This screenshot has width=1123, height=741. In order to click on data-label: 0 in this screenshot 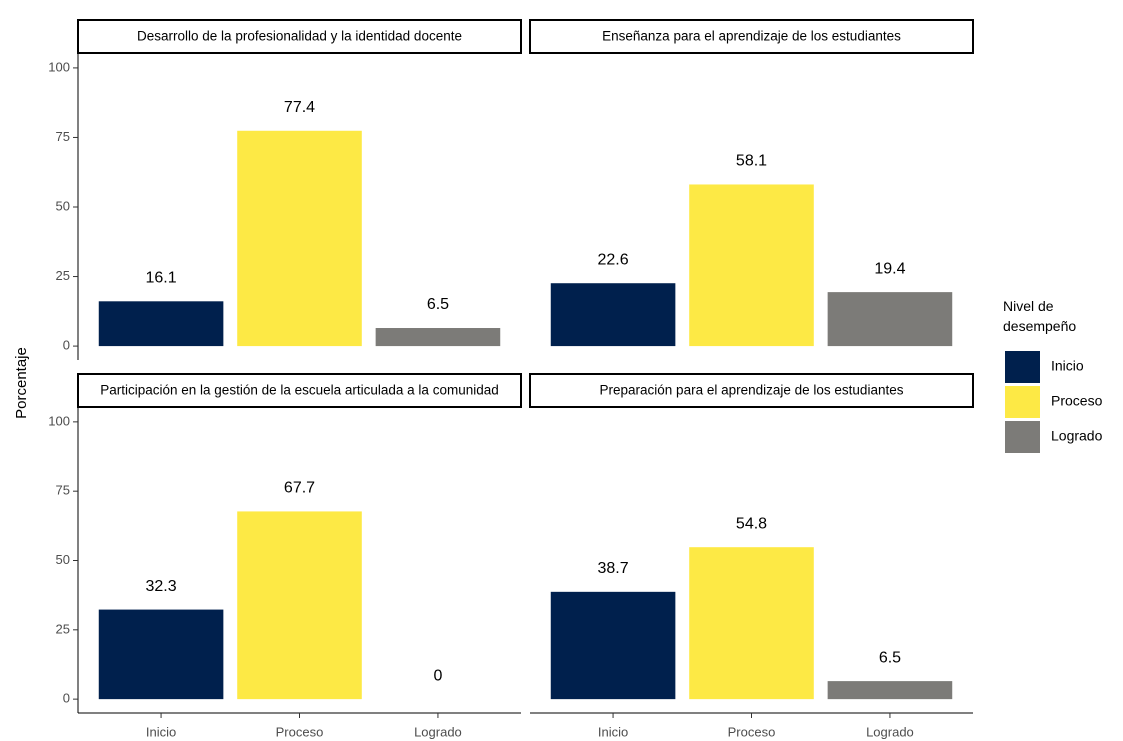, I will do `click(437, 675)`.